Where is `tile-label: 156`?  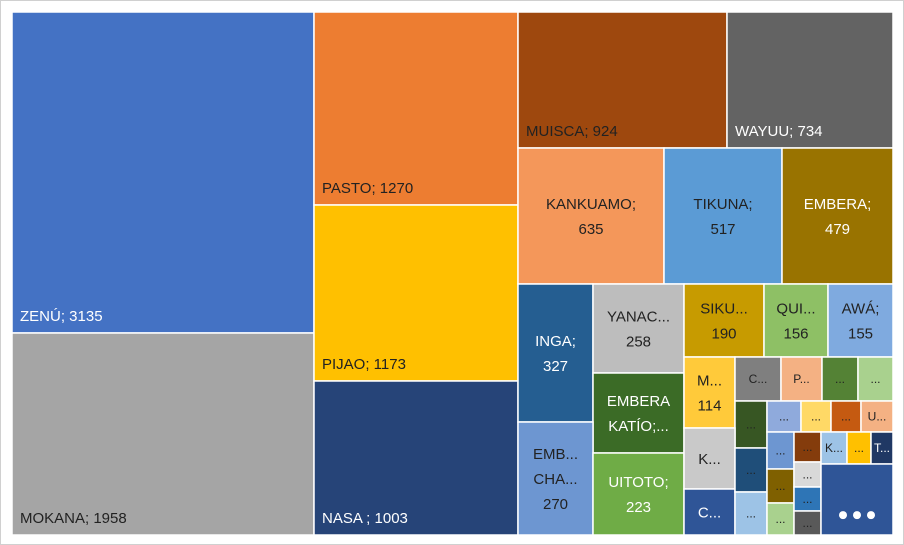
tile-label: 156 is located at coordinates (795, 333).